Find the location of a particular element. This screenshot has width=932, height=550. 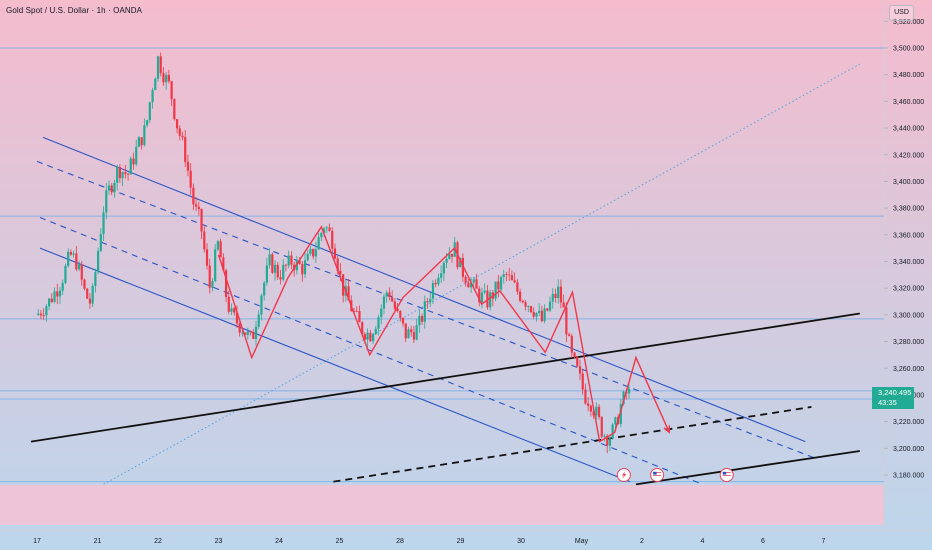

flag-stripe is located at coordinates (726, 475).